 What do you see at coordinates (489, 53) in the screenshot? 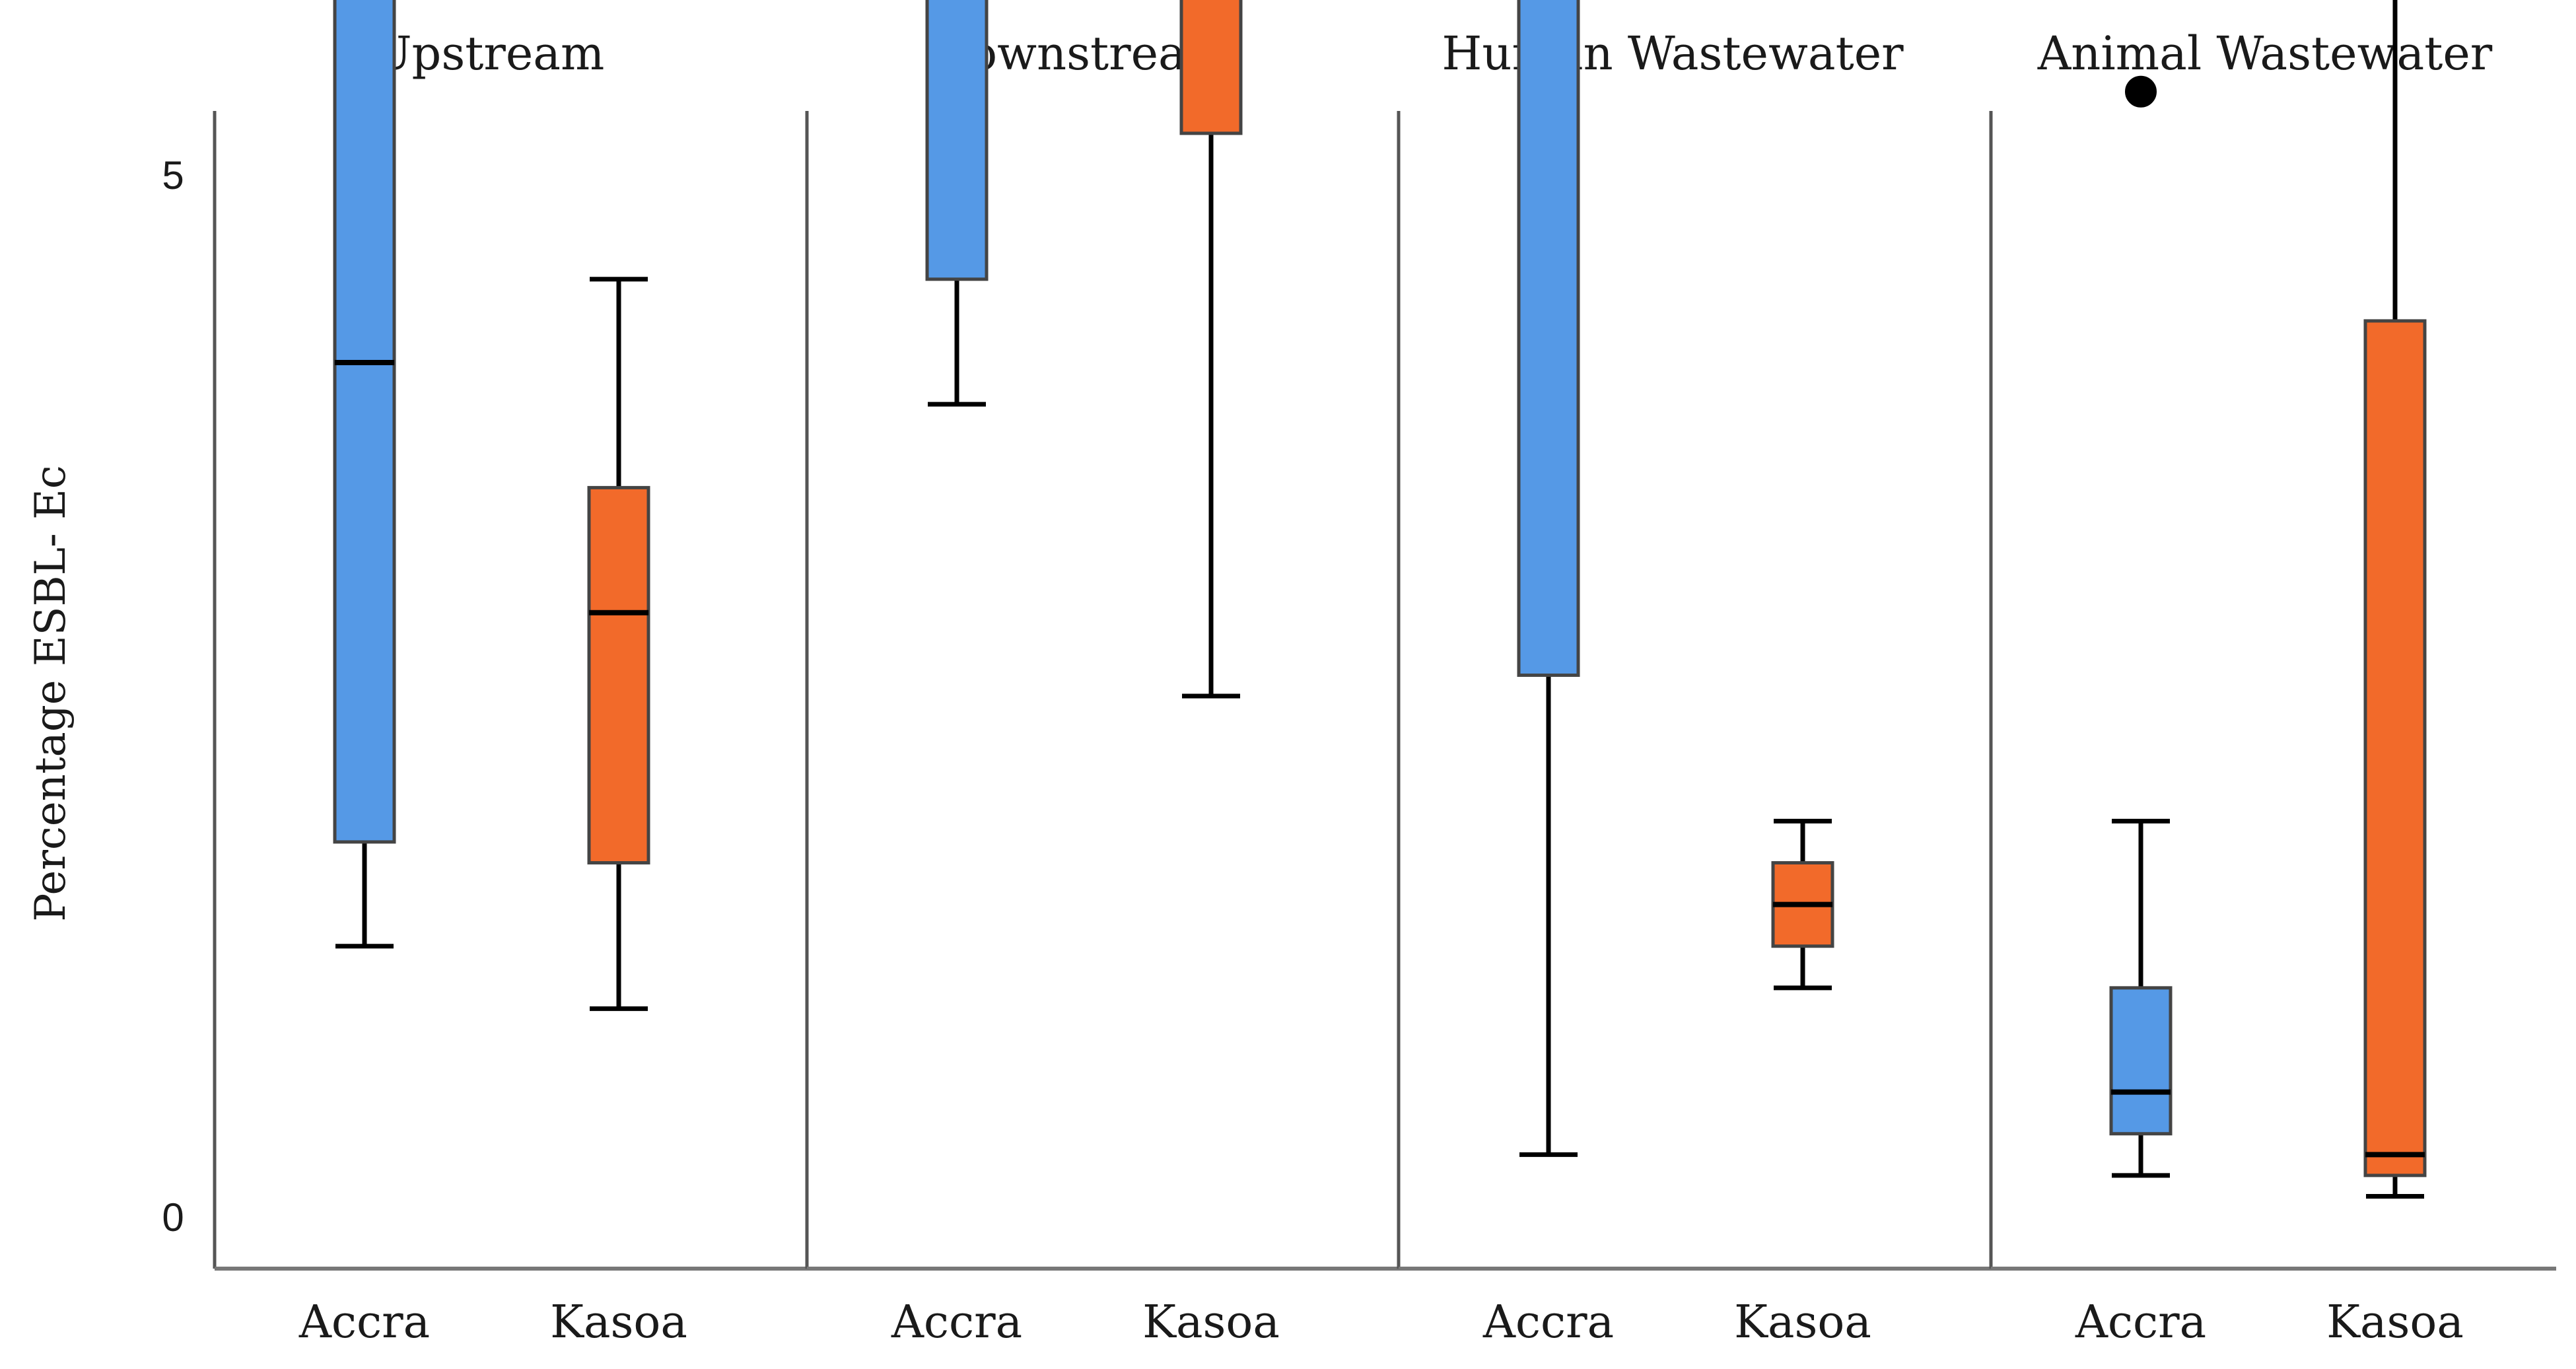
I see `panel-title: Upstream` at bounding box center [489, 53].